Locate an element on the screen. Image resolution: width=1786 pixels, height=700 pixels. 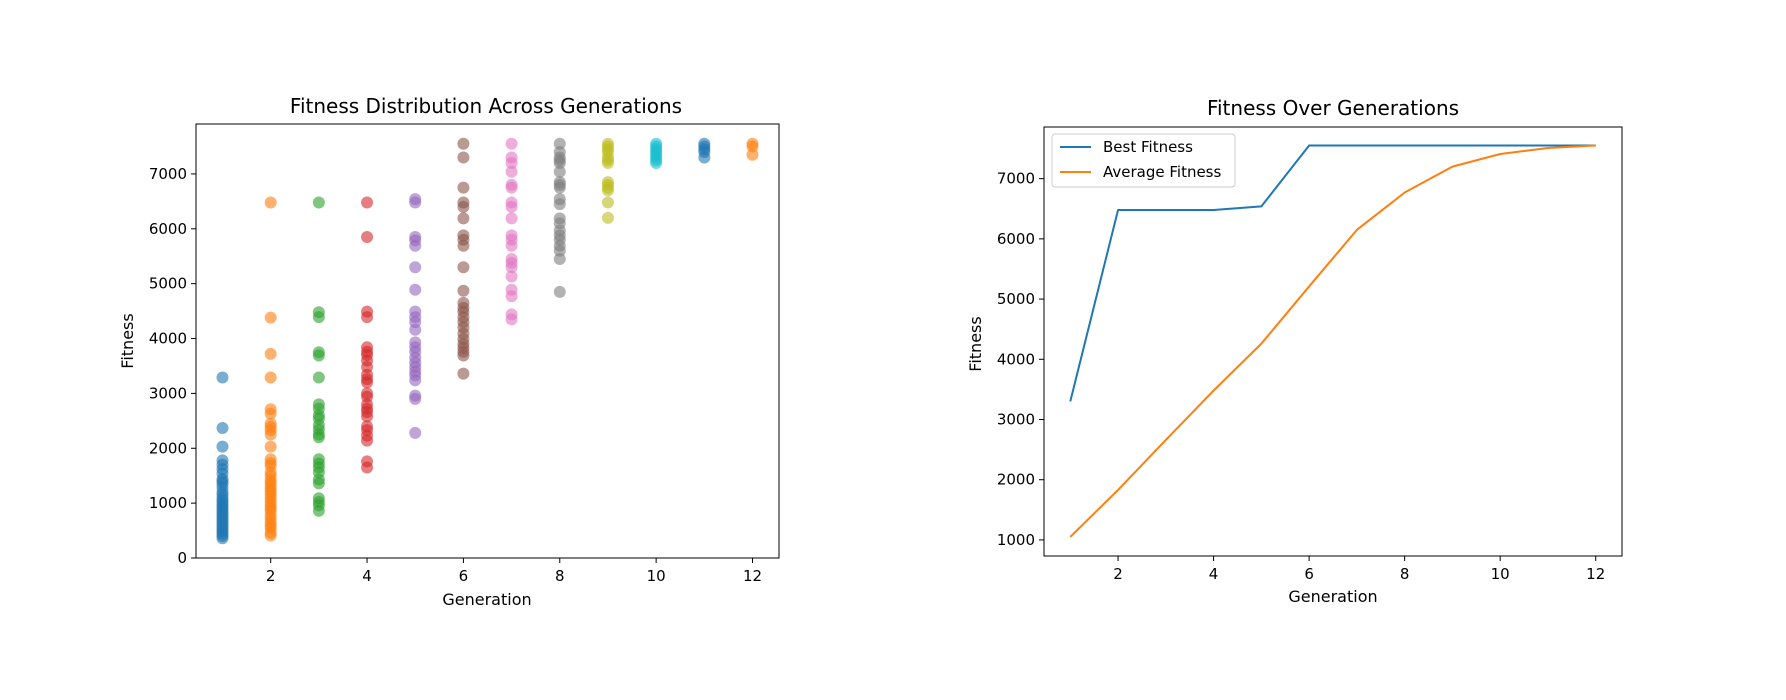
scatter-chart-title: Fitness Distribution Across Generations is located at coordinates (486, 106).